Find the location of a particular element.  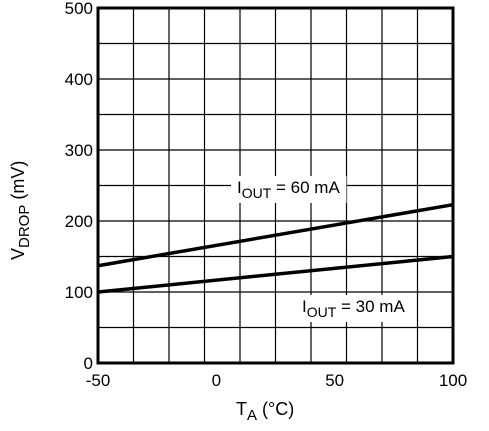

x-axis-label: TA (°C) is located at coordinates (265, 411).